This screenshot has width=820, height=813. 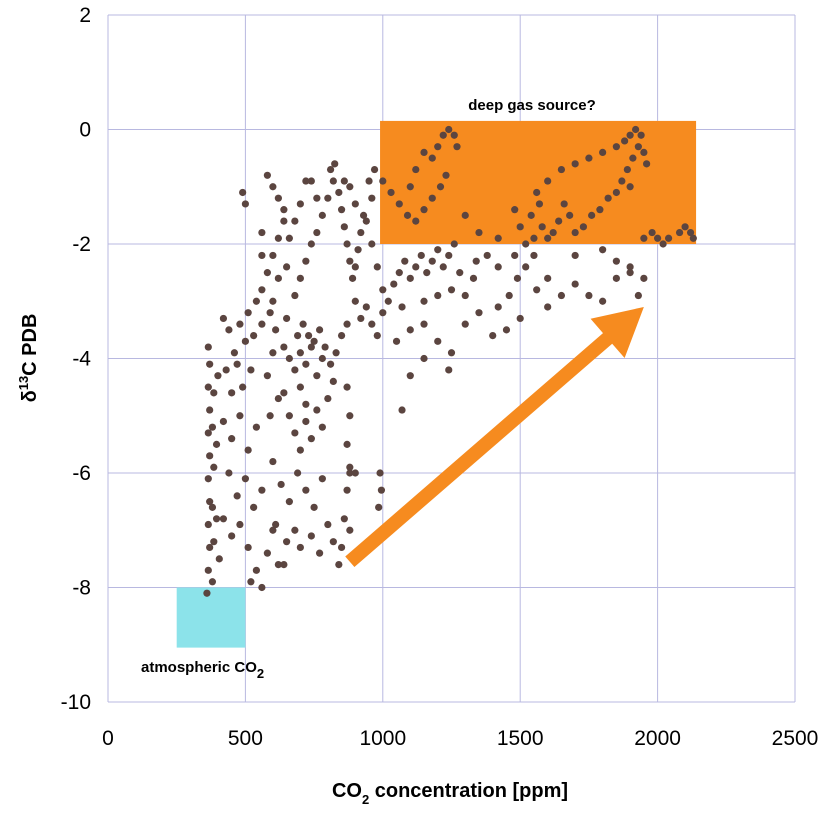 I want to click on y-tick-labels: 2 0 -2 -4 -6 -8 -10, so click(x=76, y=359).